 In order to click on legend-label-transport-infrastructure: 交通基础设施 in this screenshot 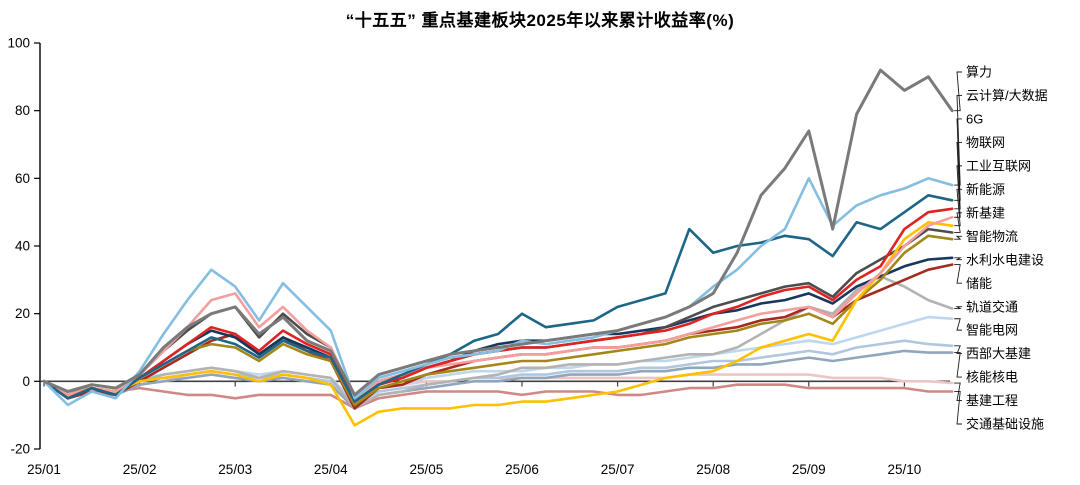, I will do `click(1005, 424)`.